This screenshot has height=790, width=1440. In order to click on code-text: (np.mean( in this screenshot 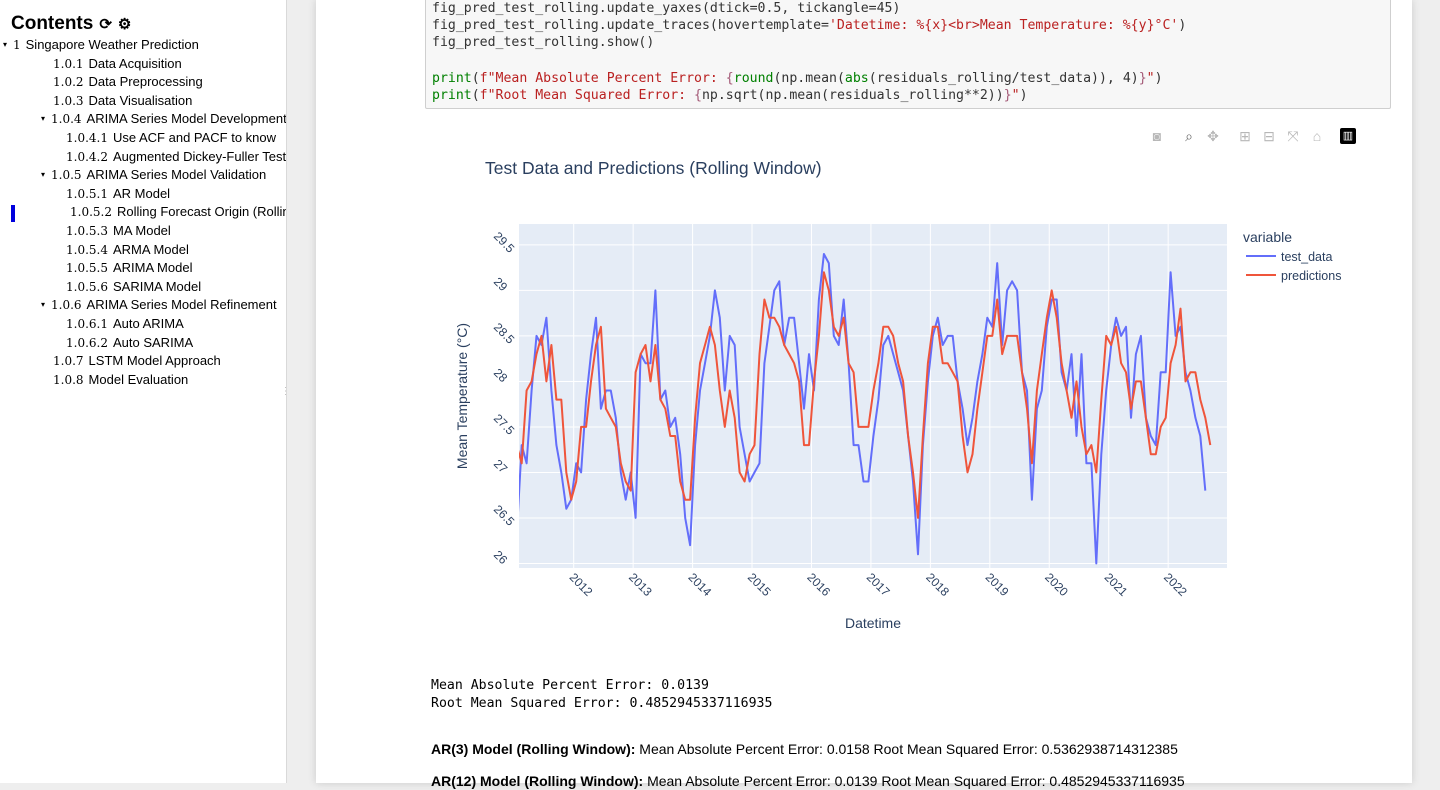, I will do `click(809, 78)`.